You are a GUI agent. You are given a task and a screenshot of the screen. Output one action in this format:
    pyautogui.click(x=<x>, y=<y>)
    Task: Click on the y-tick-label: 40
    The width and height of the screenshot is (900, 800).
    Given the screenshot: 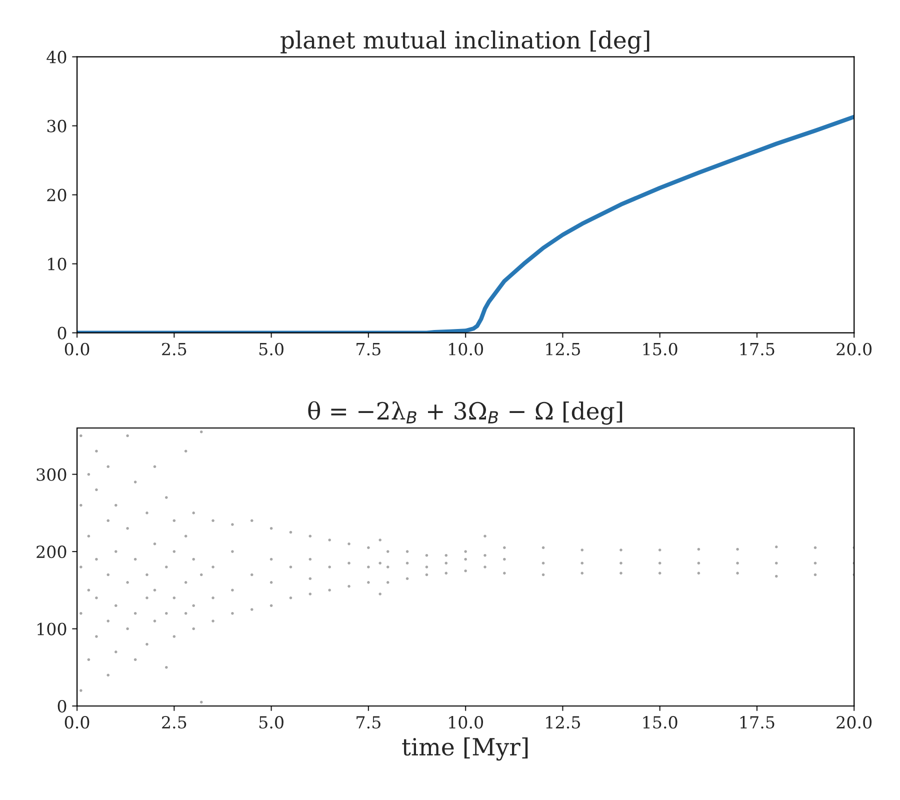 What is the action you would take?
    pyautogui.click(x=56, y=57)
    